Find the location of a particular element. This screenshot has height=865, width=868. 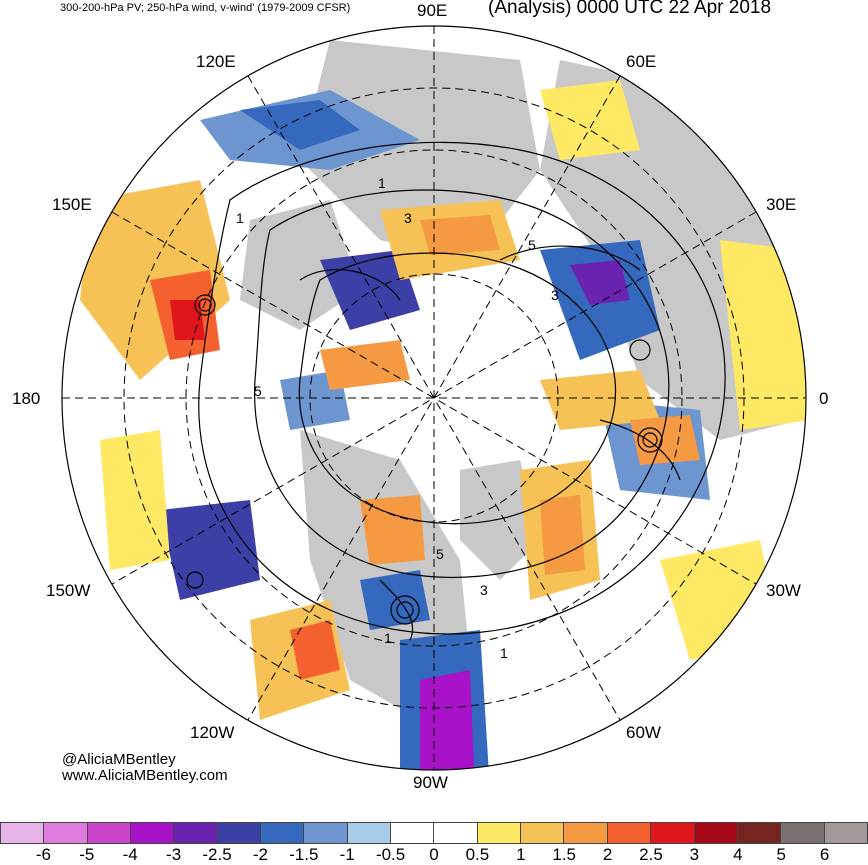

colorbar-tick-label: 5 is located at coordinates (781, 854).